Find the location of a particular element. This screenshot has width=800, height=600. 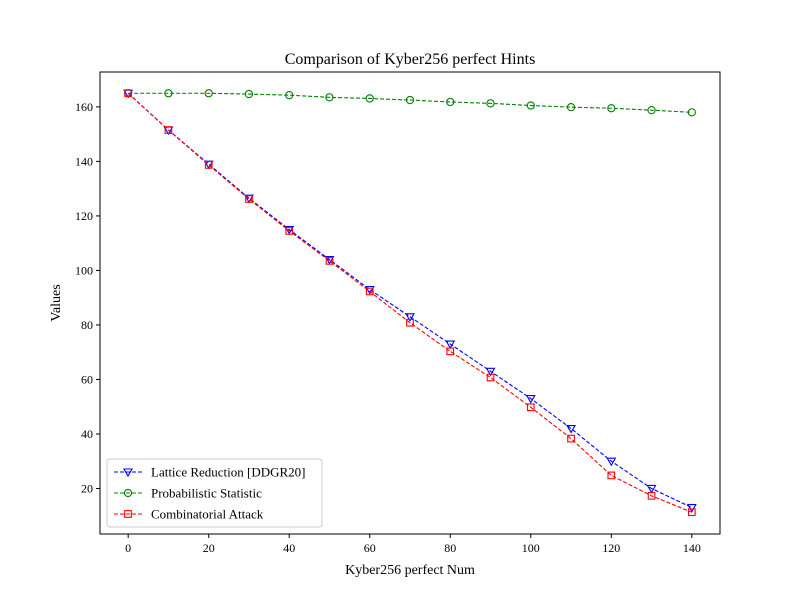

legend-label: Lattice Reduction [DDGR20] is located at coordinates (228, 472).